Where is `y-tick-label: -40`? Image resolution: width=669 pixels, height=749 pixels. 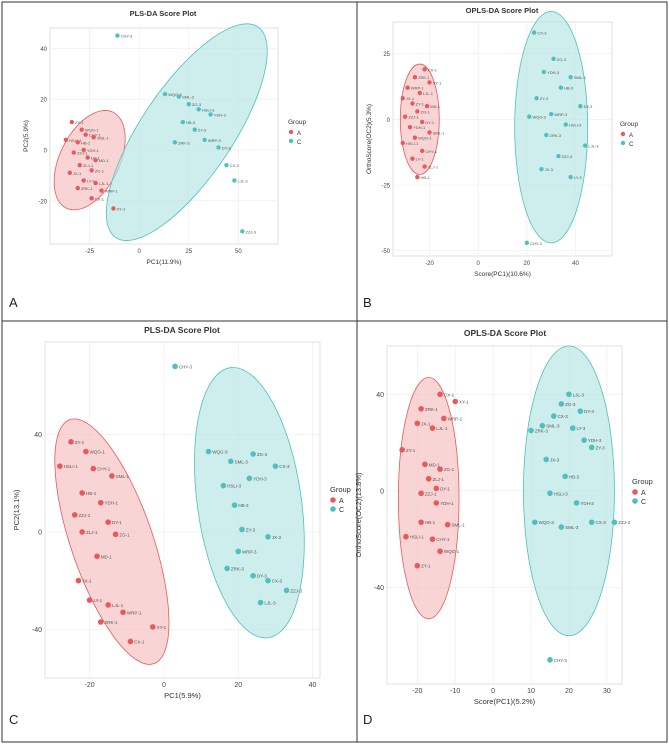
y-tick-label: -40 is located at coordinates (37, 630).